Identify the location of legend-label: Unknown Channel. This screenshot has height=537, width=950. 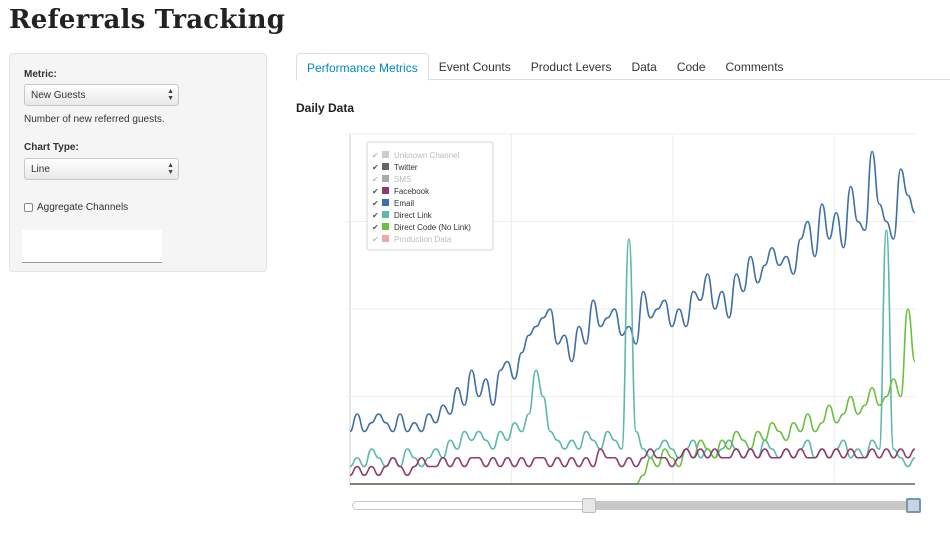
(427, 155).